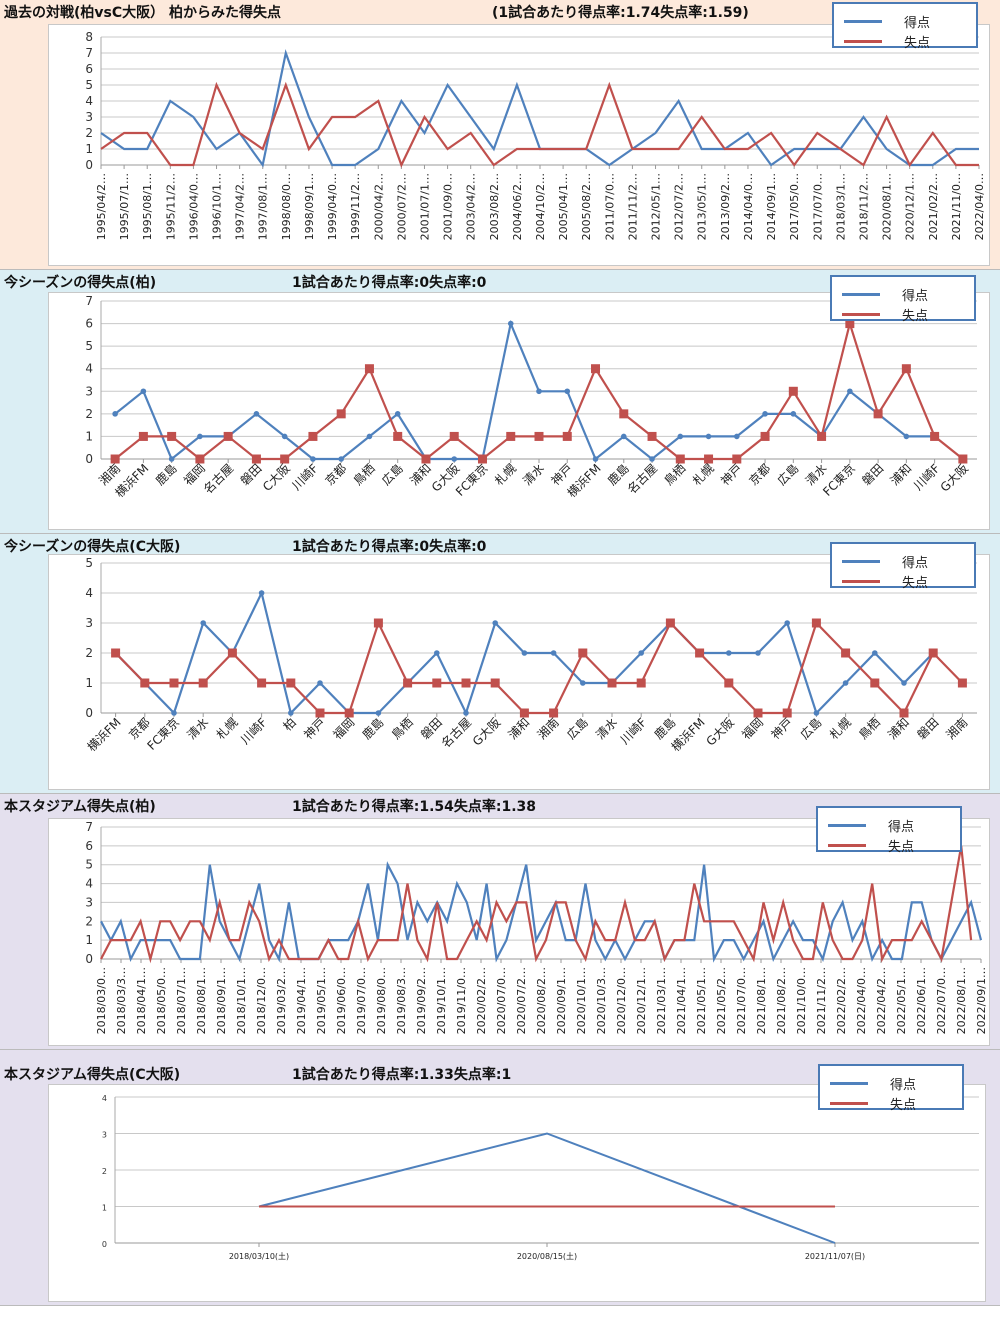 This screenshot has height=1330, width=1000. I want to click on x-tick-label: G大阪, so click(719, 731).